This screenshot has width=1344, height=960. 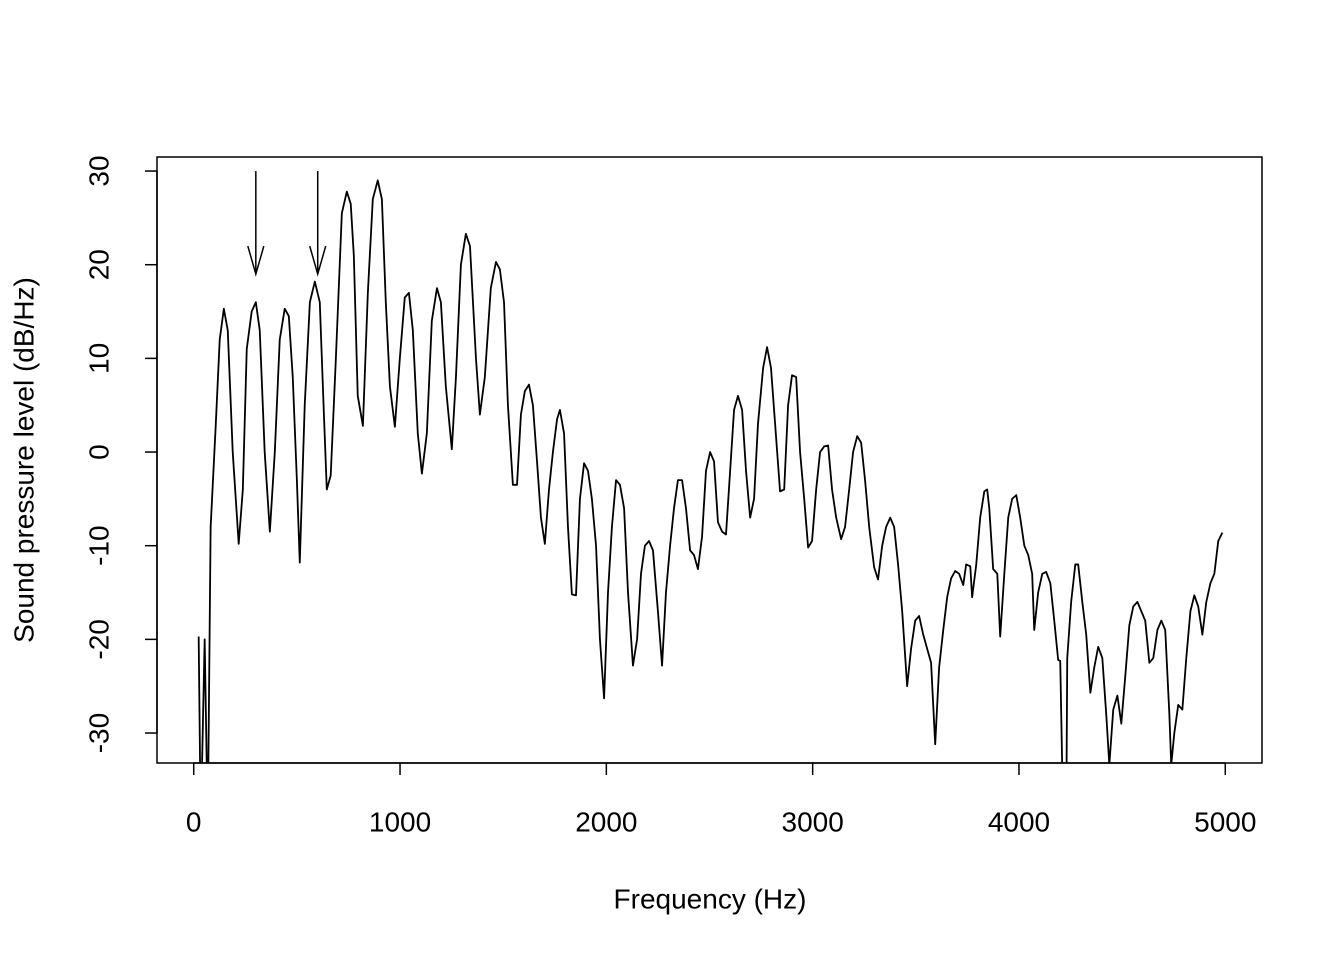 I want to click on x-tick-label: 1000, so click(x=400, y=821).